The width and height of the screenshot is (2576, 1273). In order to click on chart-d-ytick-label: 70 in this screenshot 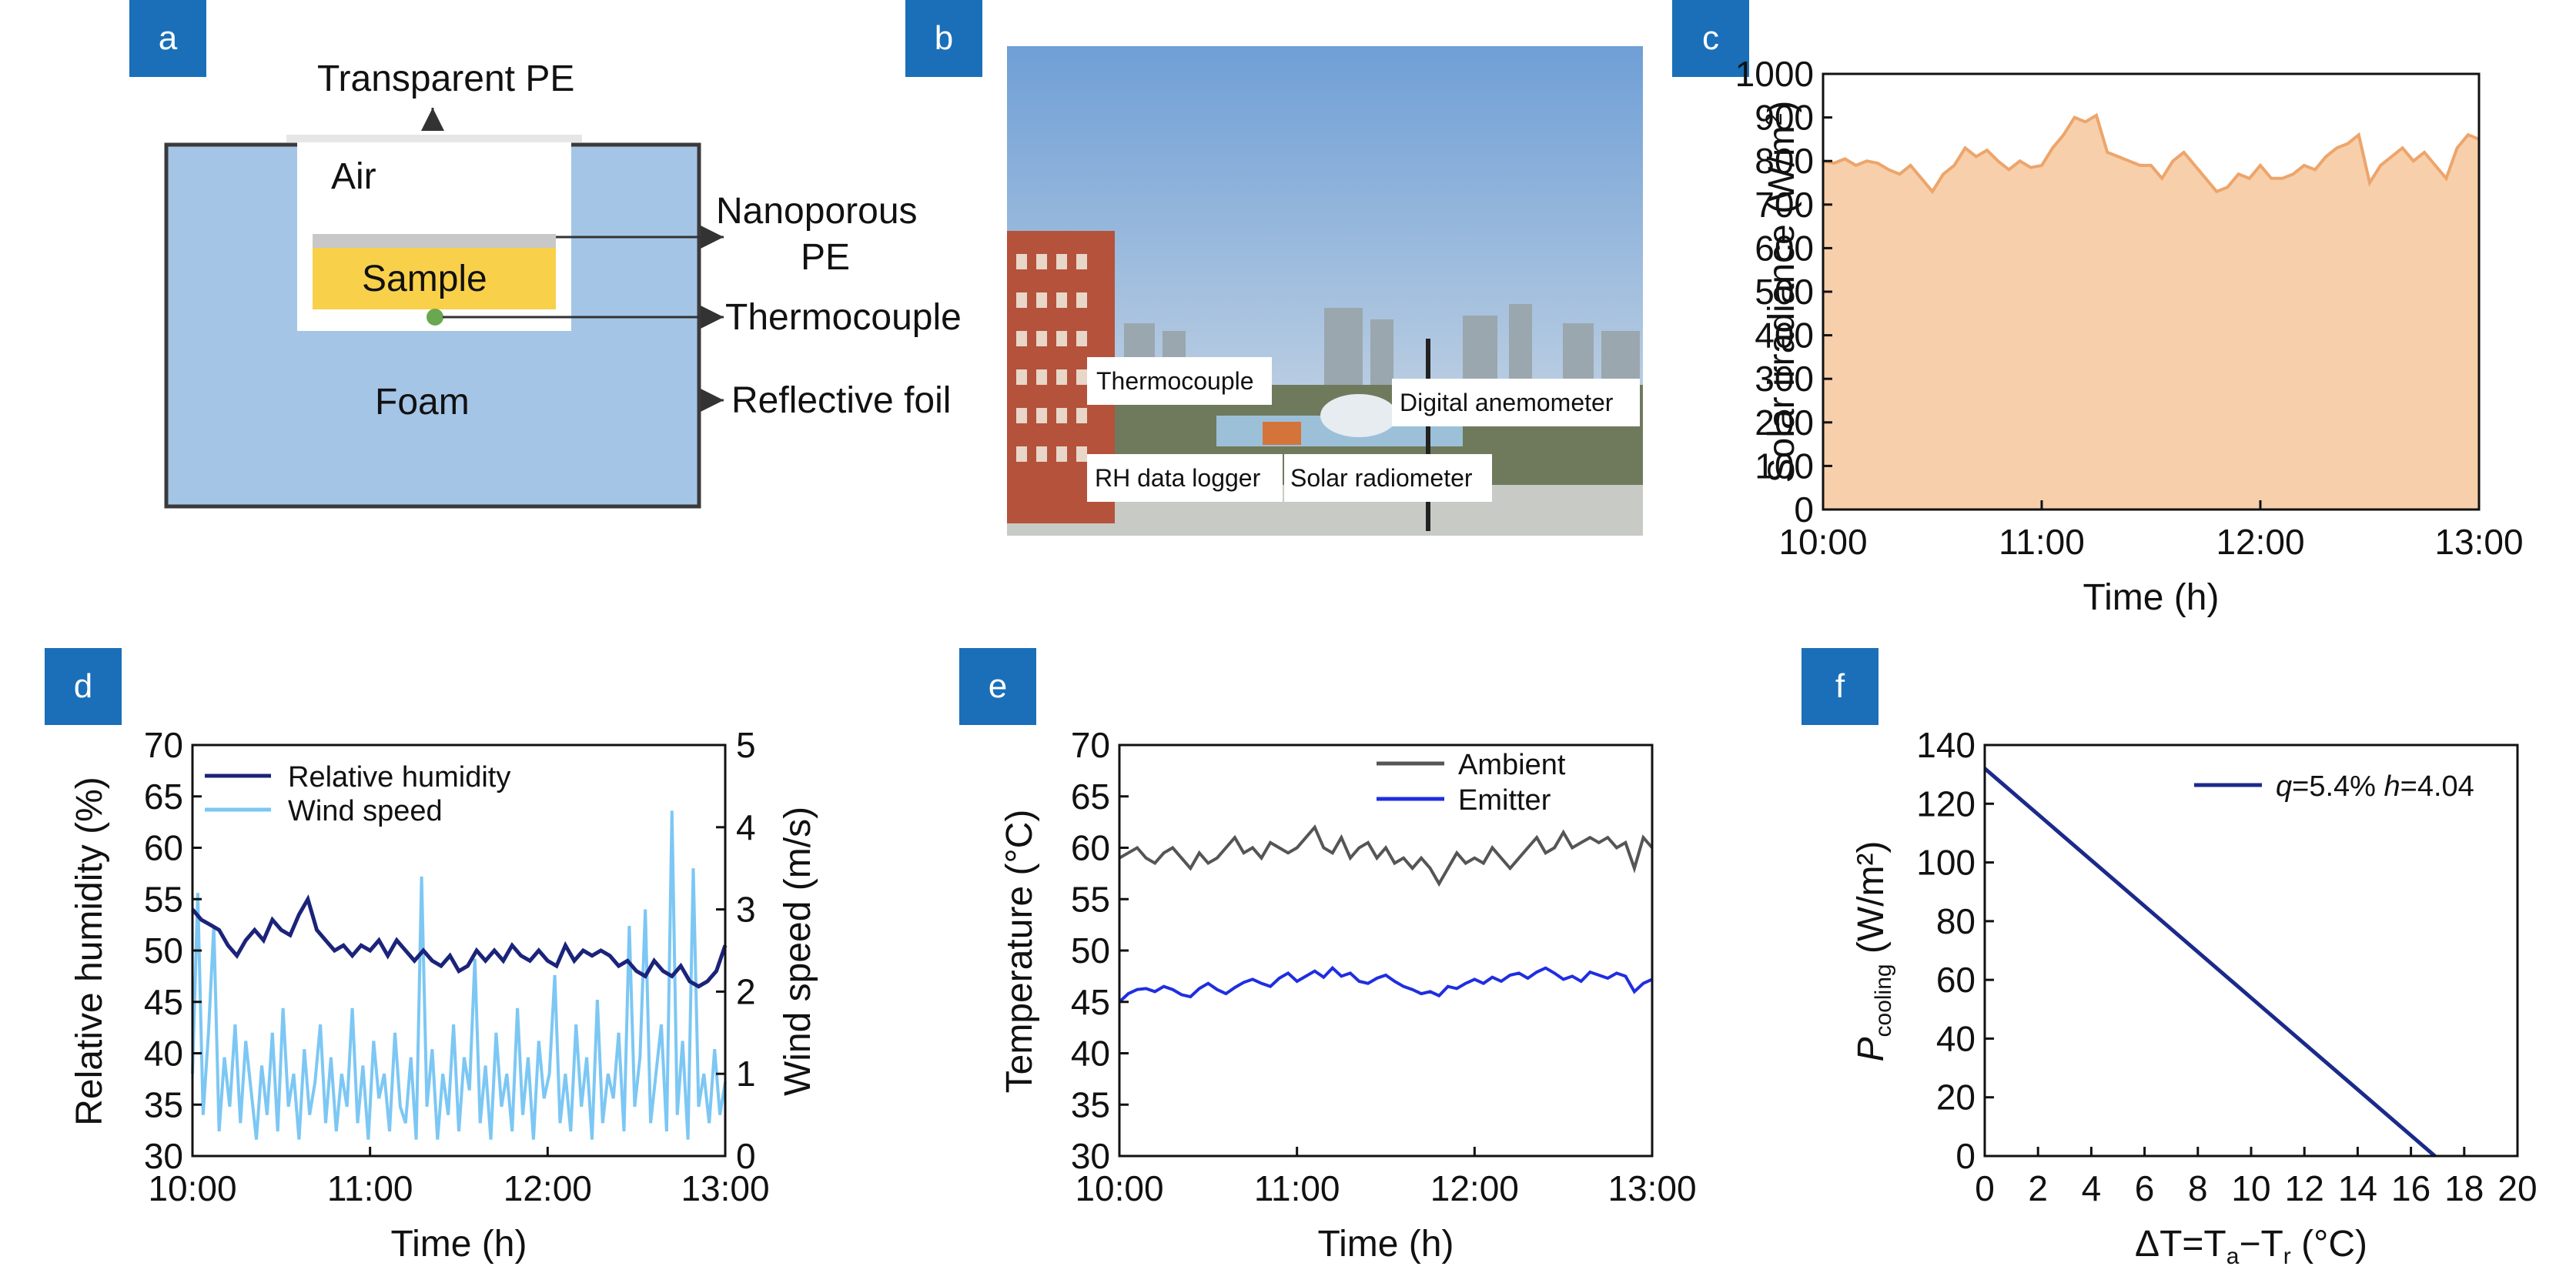, I will do `click(163, 745)`.